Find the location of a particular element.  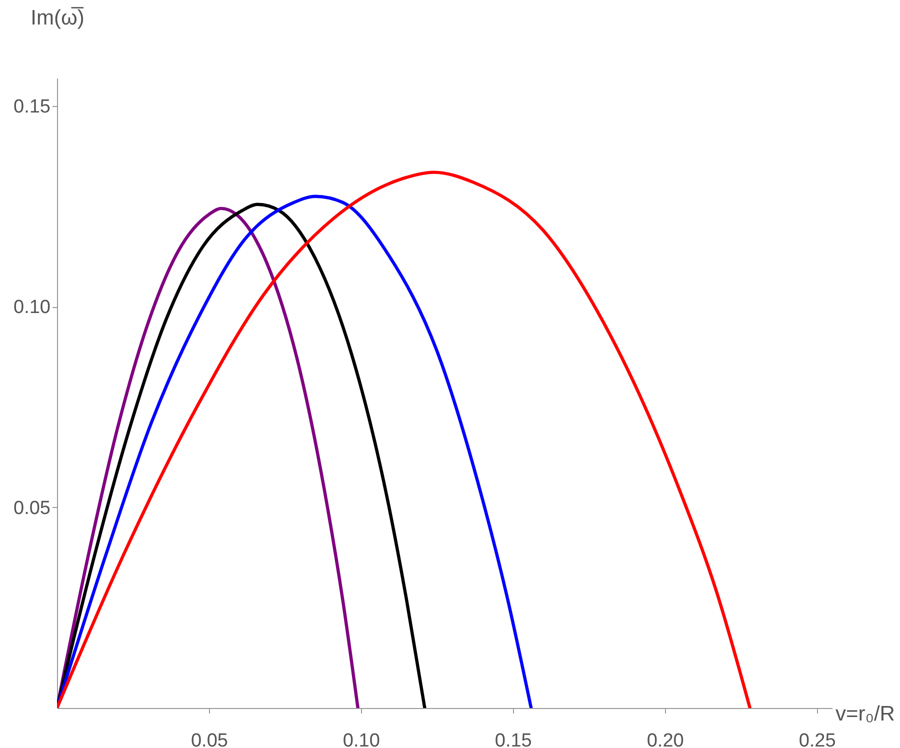

x-tick-label: 0.10 is located at coordinates (361, 739).